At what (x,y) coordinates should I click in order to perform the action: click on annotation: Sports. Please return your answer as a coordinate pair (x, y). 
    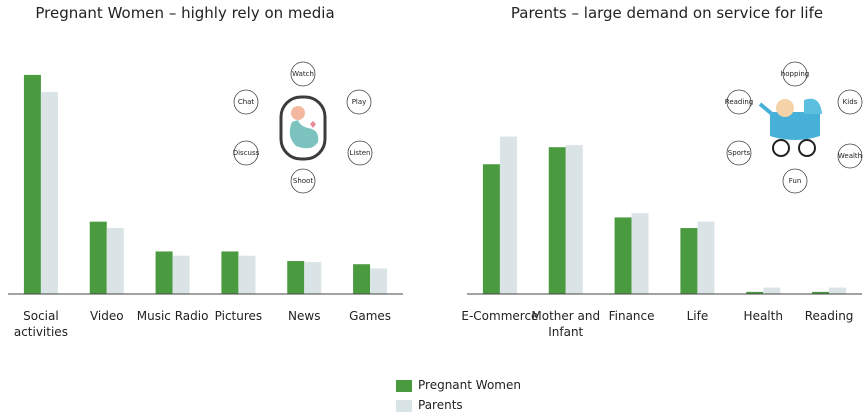
    Looking at the image, I should click on (739, 153).